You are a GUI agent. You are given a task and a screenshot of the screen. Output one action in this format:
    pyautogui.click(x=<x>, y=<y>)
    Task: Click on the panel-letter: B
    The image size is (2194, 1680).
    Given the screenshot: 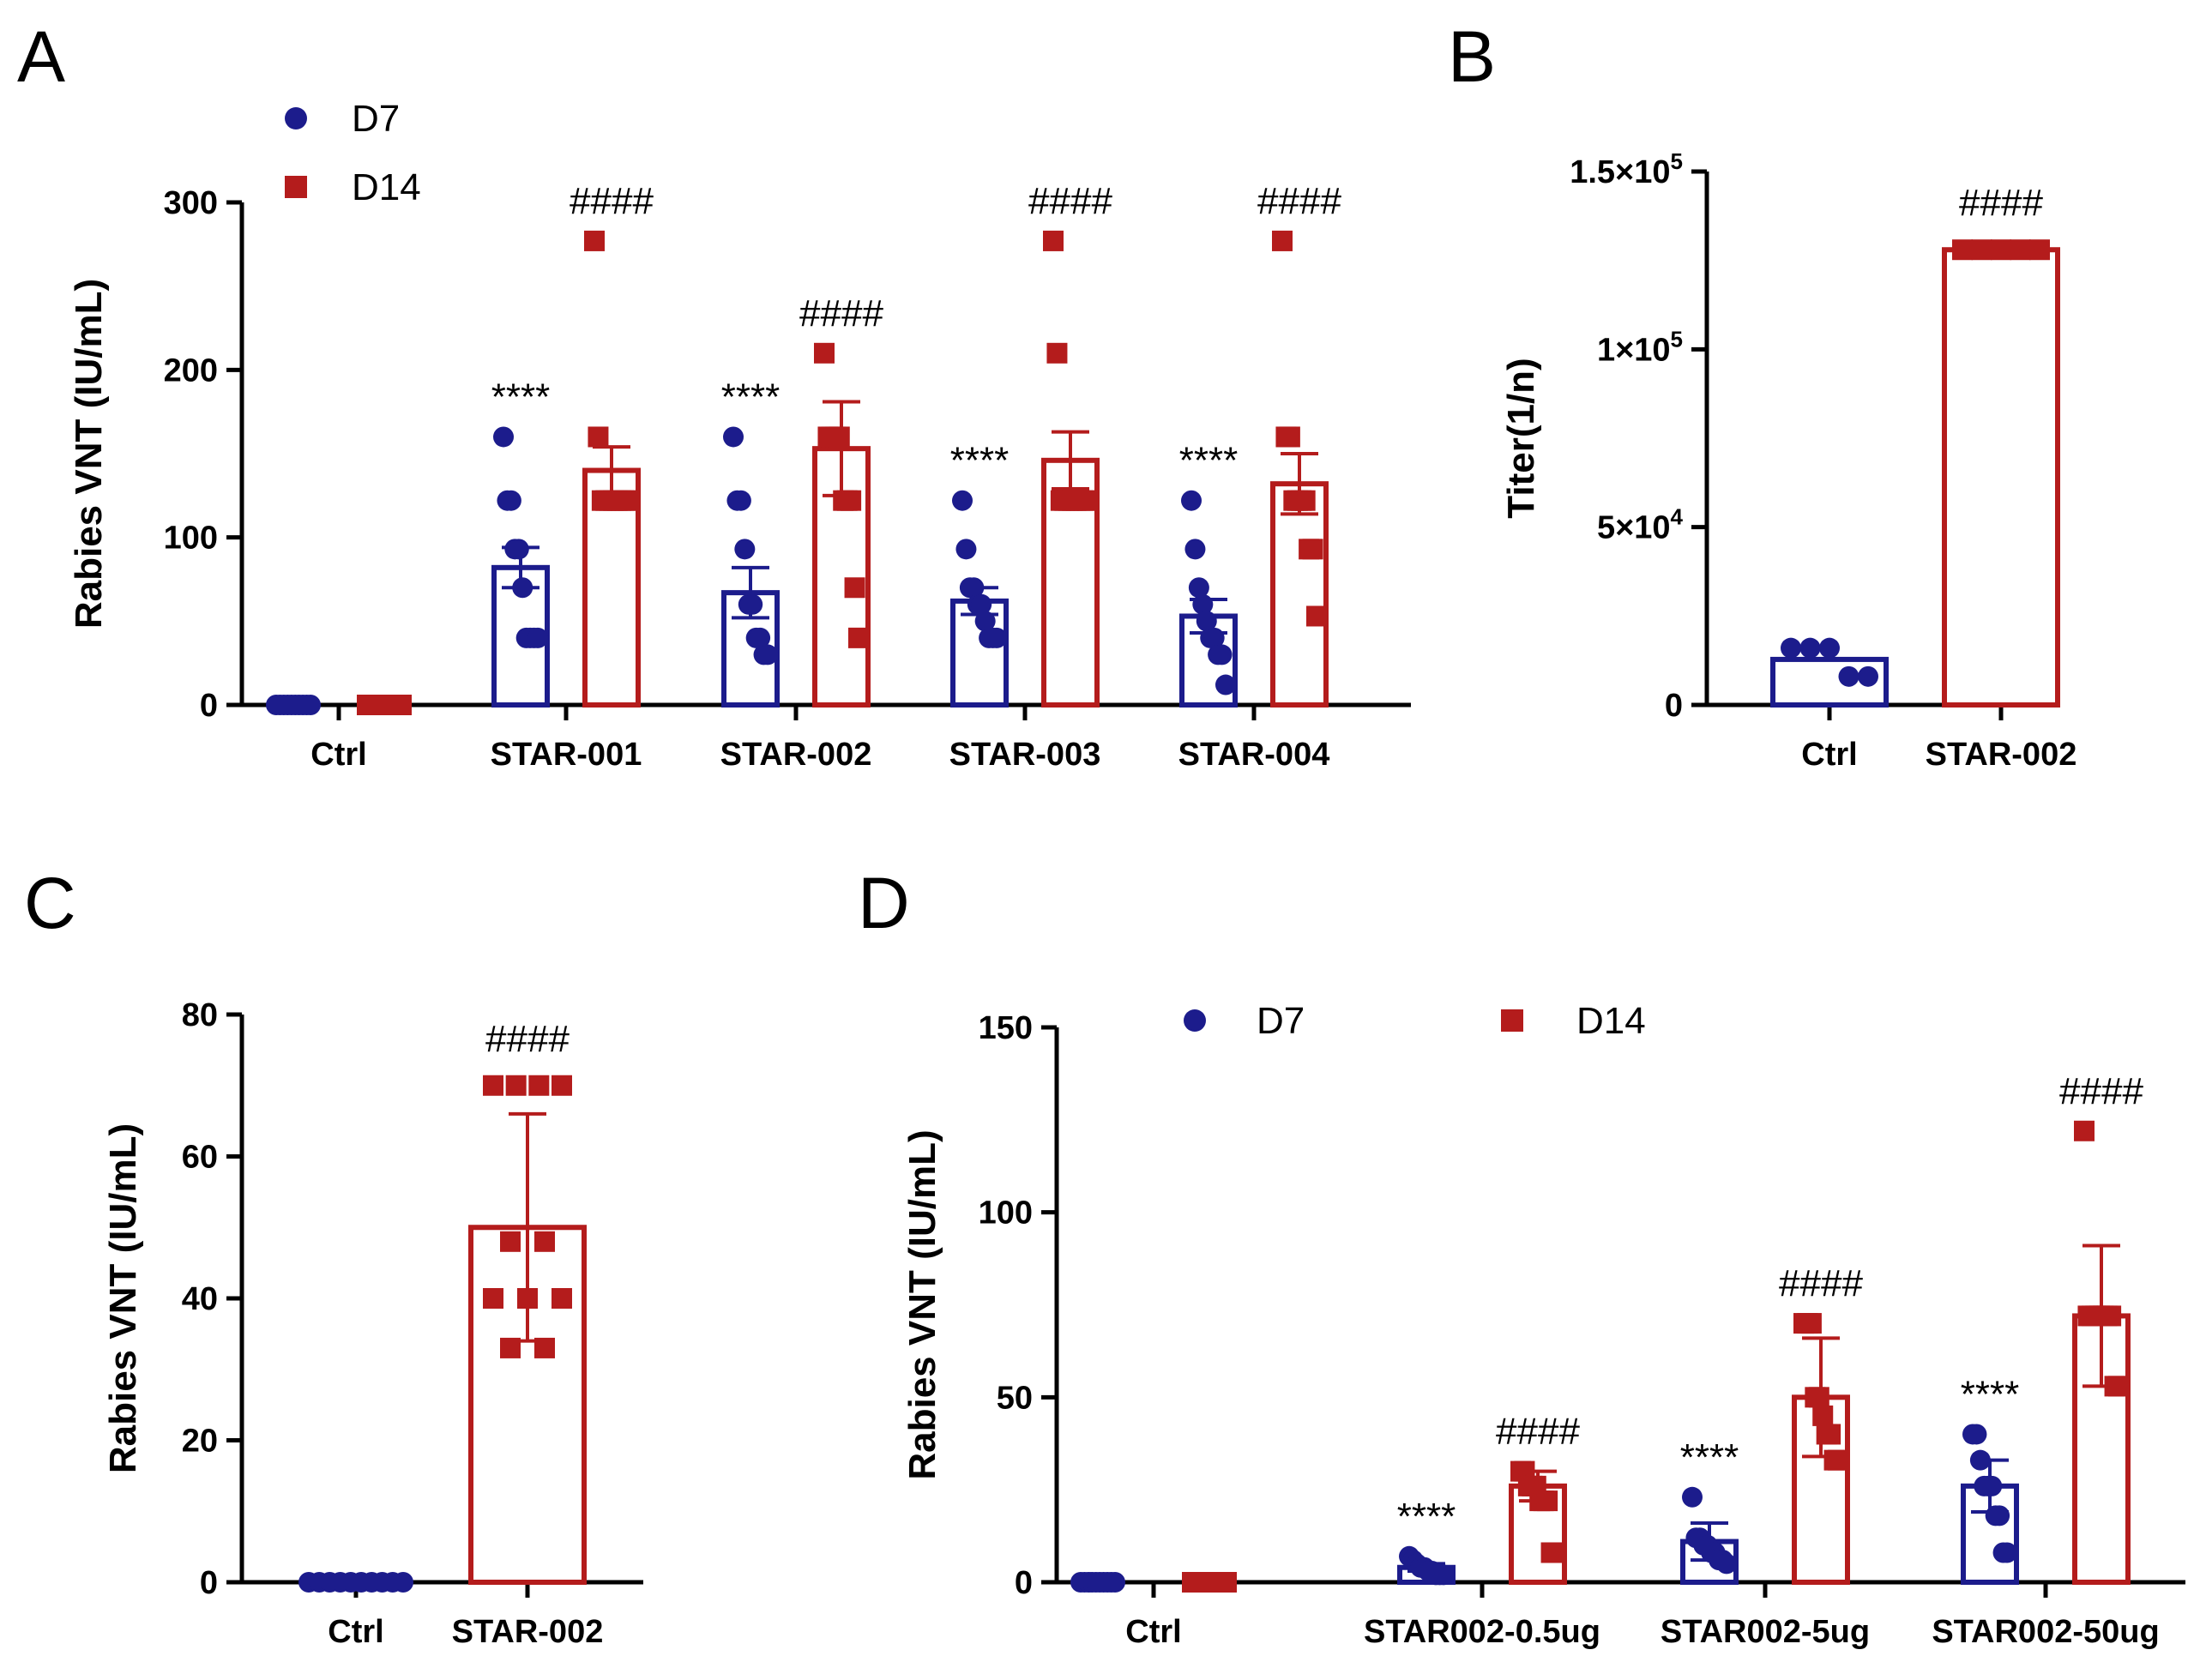 What is the action you would take?
    pyautogui.click(x=1472, y=57)
    